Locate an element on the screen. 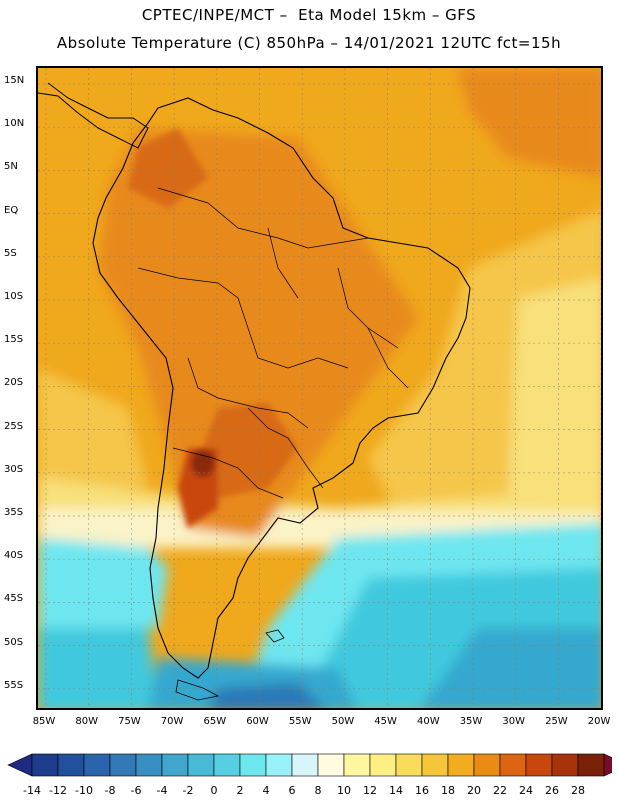  latitude-label: 5S is located at coordinates (10, 253).